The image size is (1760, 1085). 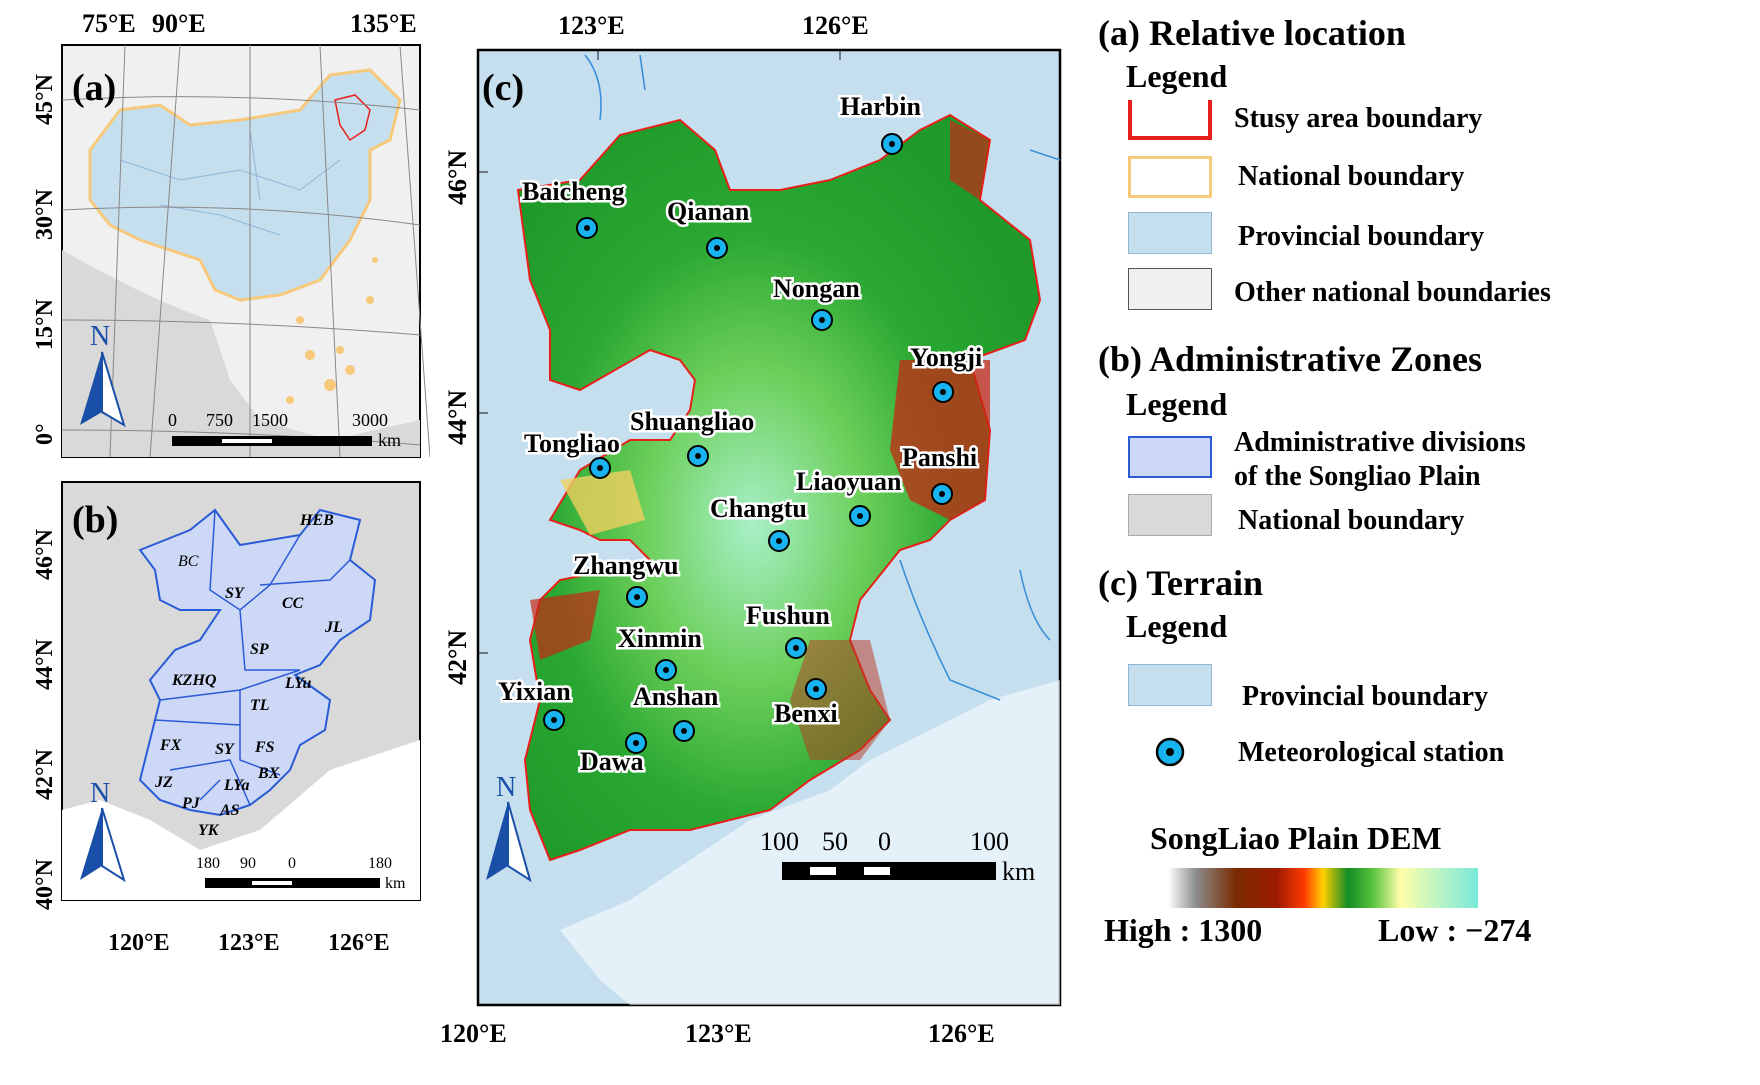 What do you see at coordinates (270, 420) in the screenshot?
I see `svg-text: 1500` at bounding box center [270, 420].